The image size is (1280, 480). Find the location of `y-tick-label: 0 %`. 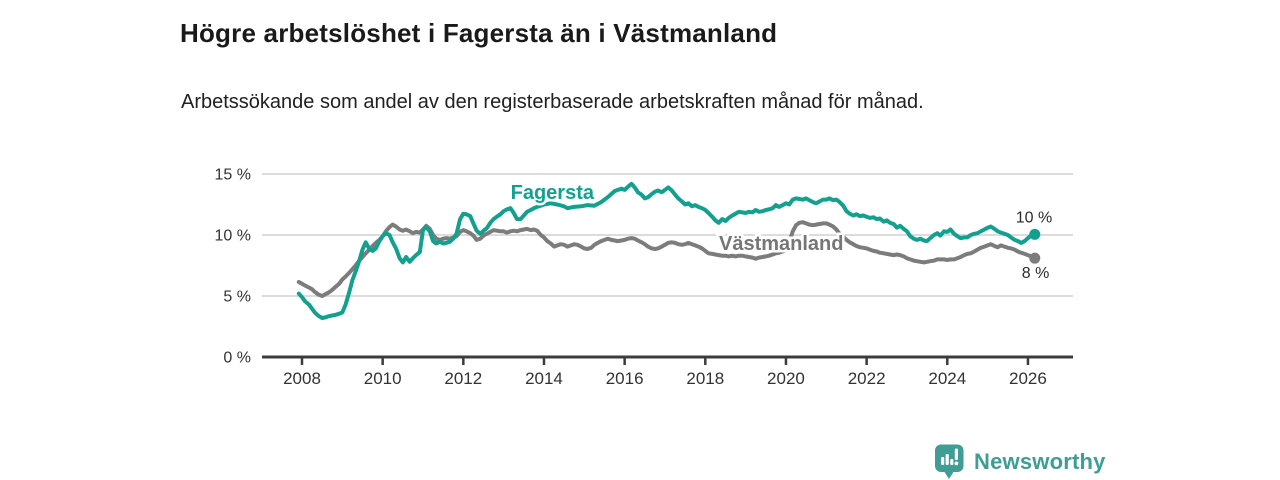

y-tick-label: 0 % is located at coordinates (237, 358).